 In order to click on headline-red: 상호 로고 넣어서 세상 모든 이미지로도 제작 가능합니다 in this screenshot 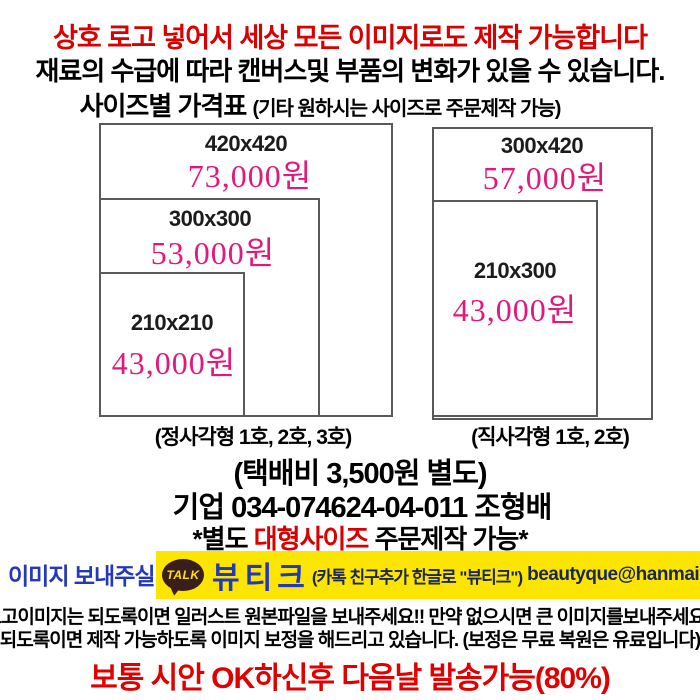, I will do `click(350, 38)`.